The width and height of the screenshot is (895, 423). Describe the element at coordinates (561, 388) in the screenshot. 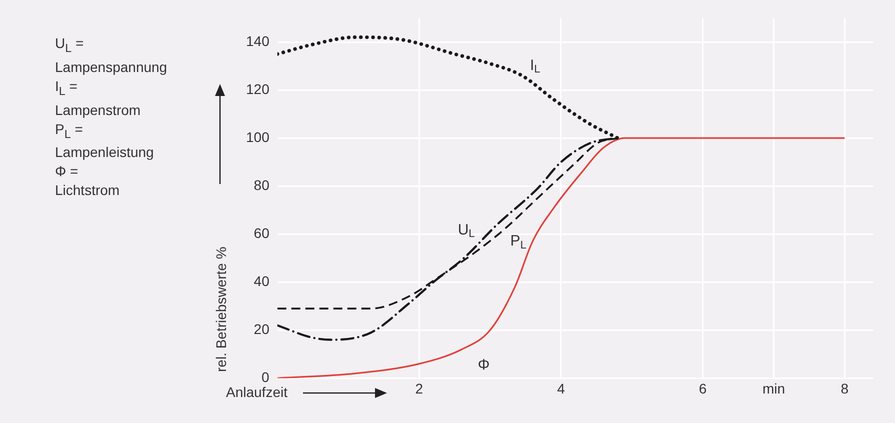

I see `x-tick-label: 4` at that location.